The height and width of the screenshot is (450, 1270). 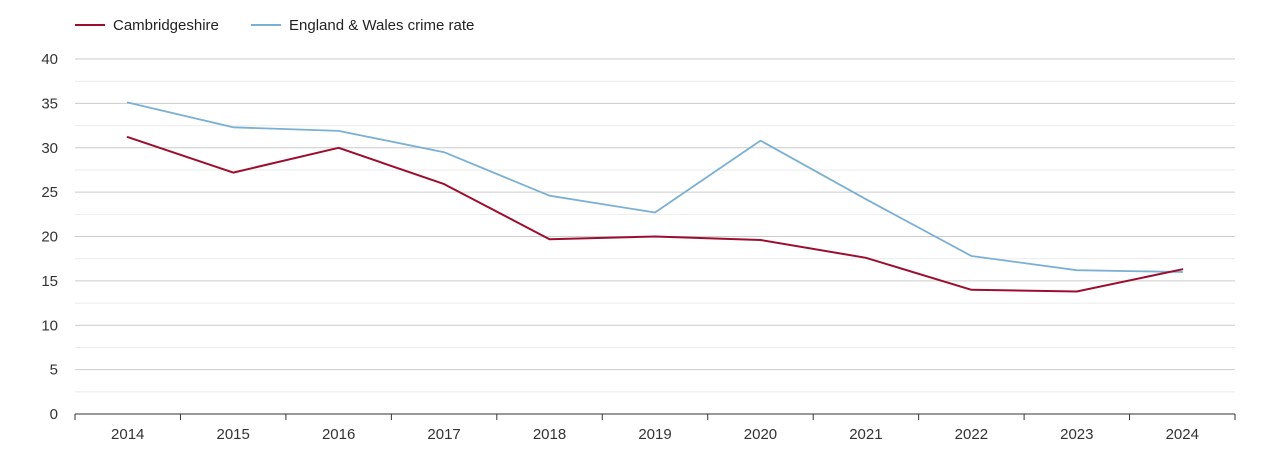 What do you see at coordinates (1076, 434) in the screenshot?
I see `x-tick-label: 2023` at bounding box center [1076, 434].